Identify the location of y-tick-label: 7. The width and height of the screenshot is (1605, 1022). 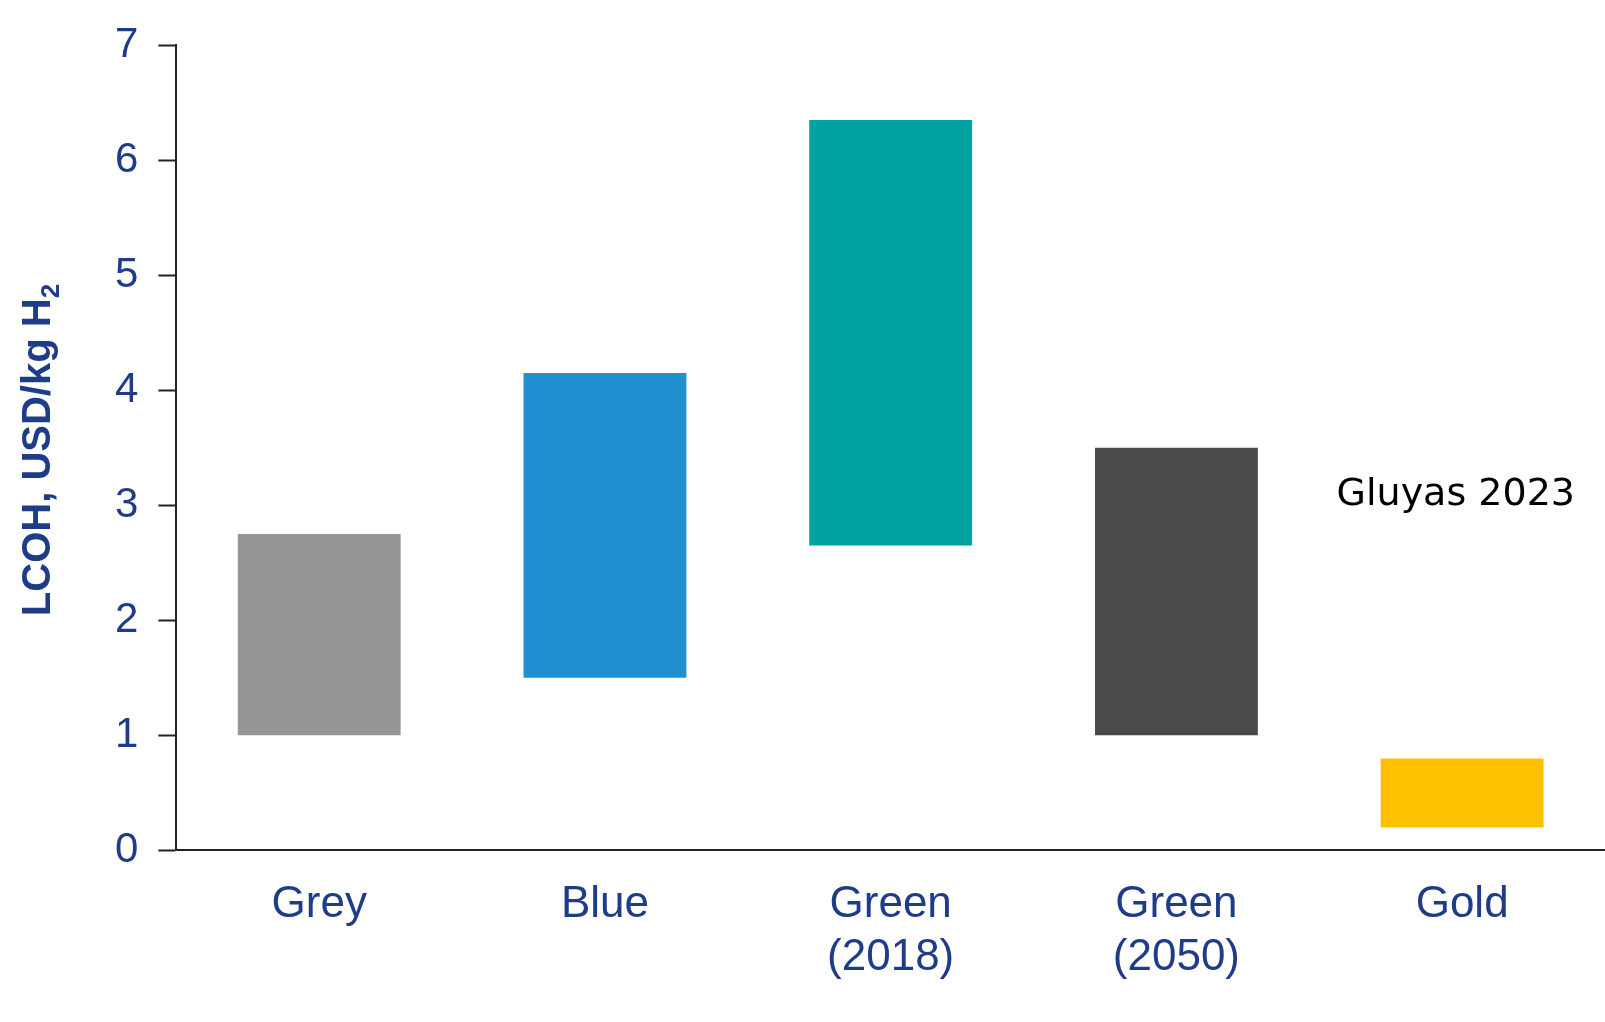
(127, 42).